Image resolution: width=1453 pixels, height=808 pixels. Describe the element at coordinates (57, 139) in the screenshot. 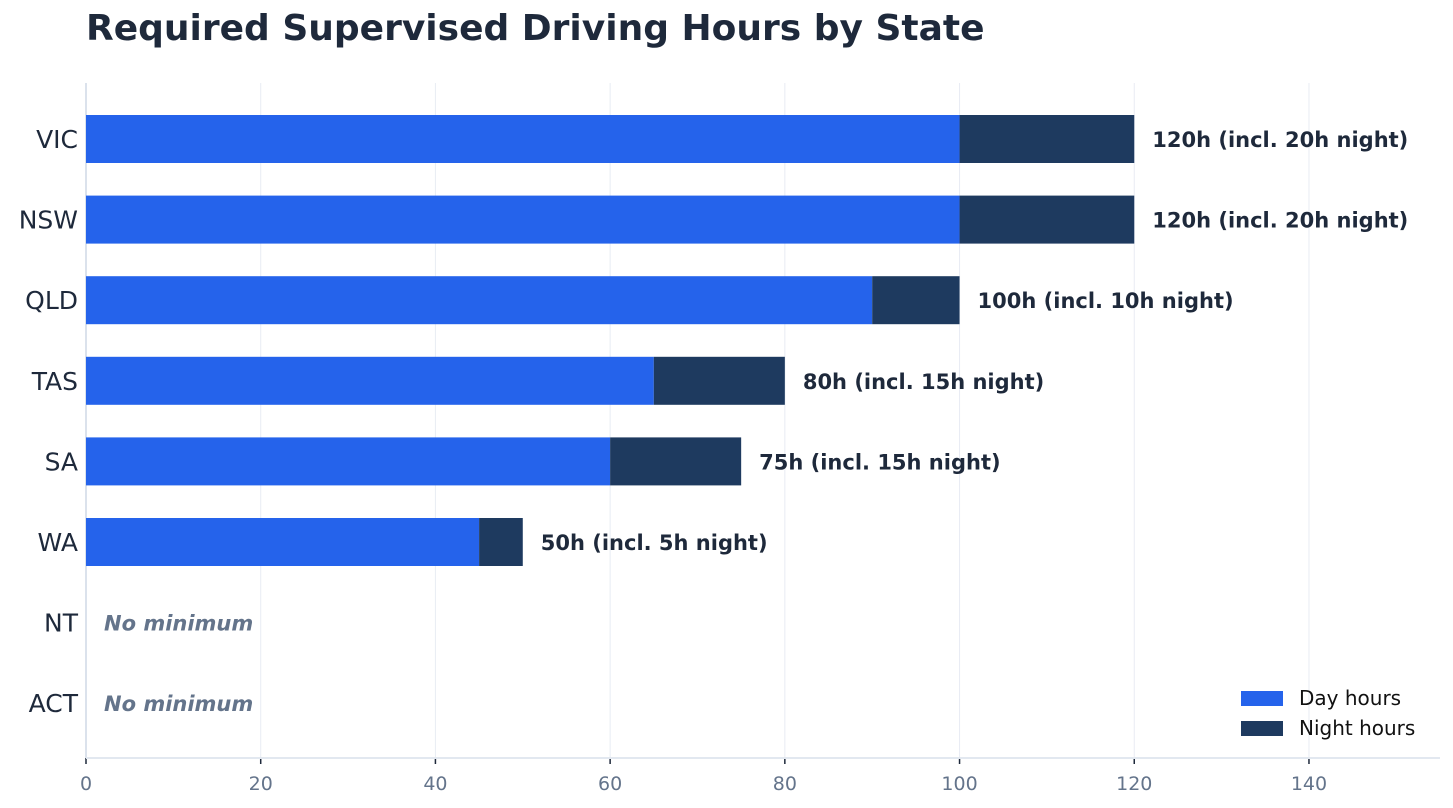

I see `category-label: VIC` at that location.